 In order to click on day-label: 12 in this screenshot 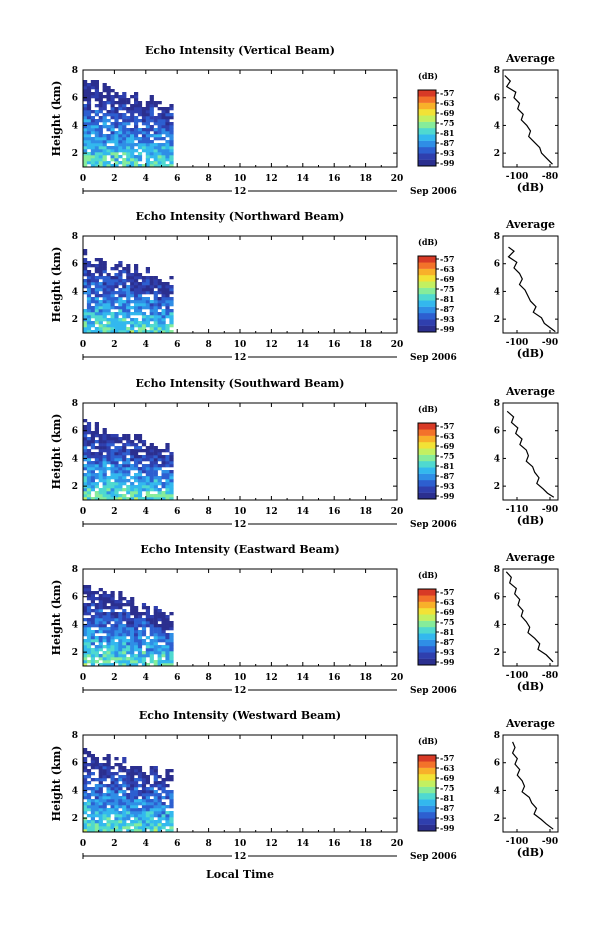, I will do `click(240, 857)`.